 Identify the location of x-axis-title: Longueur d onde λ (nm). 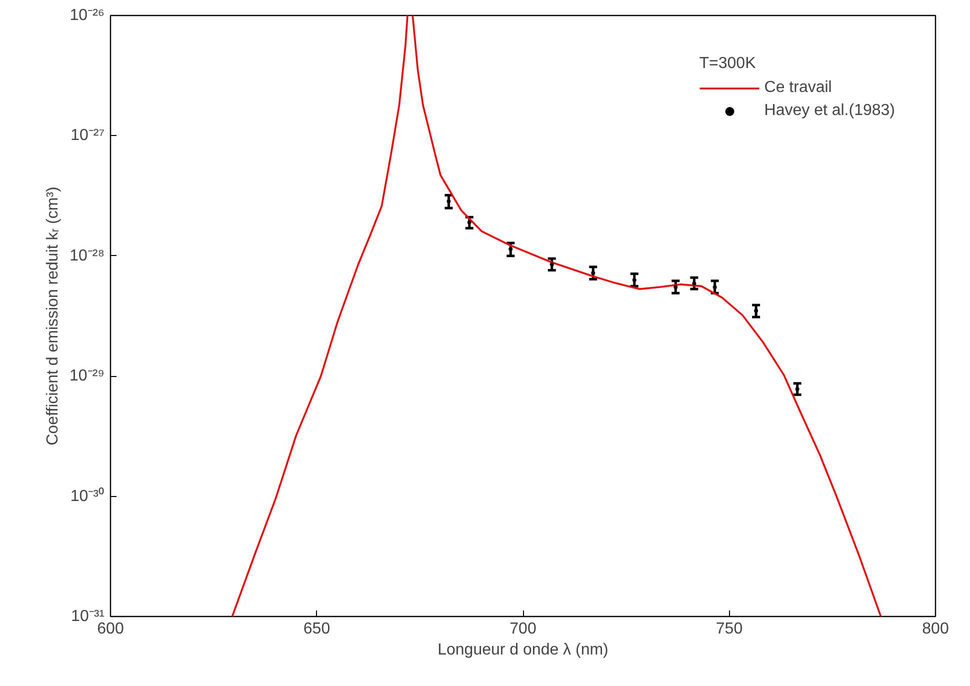
(523, 650).